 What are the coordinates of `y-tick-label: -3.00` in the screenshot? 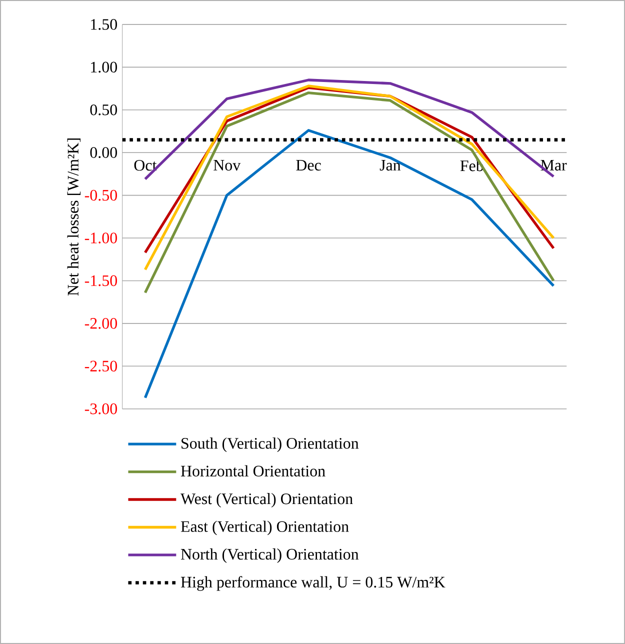 It's located at (100, 408).